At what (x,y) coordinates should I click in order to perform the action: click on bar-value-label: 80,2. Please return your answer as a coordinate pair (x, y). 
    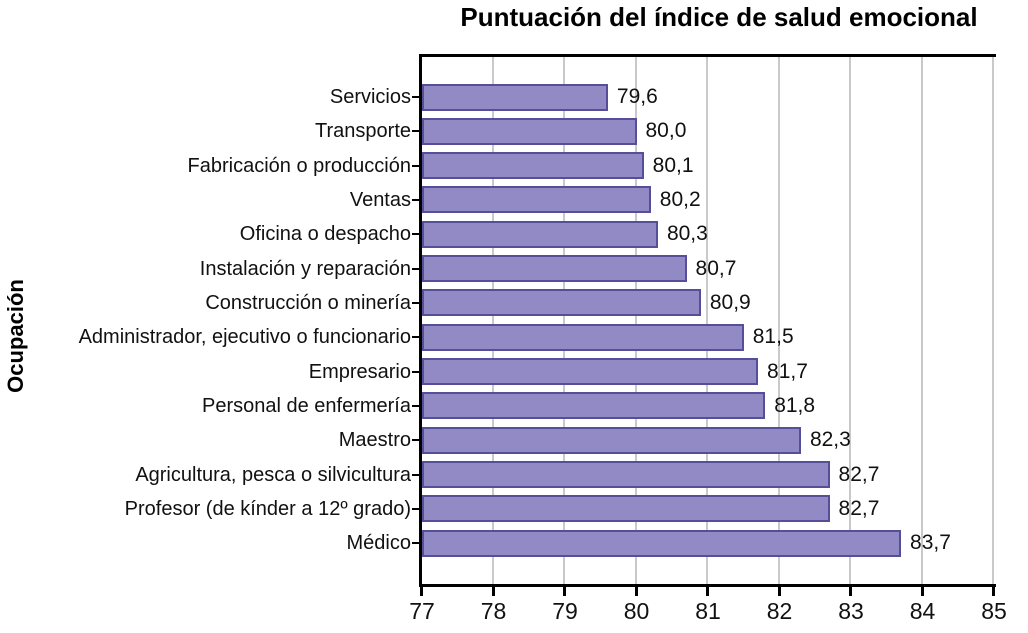
    Looking at the image, I should click on (680, 199).